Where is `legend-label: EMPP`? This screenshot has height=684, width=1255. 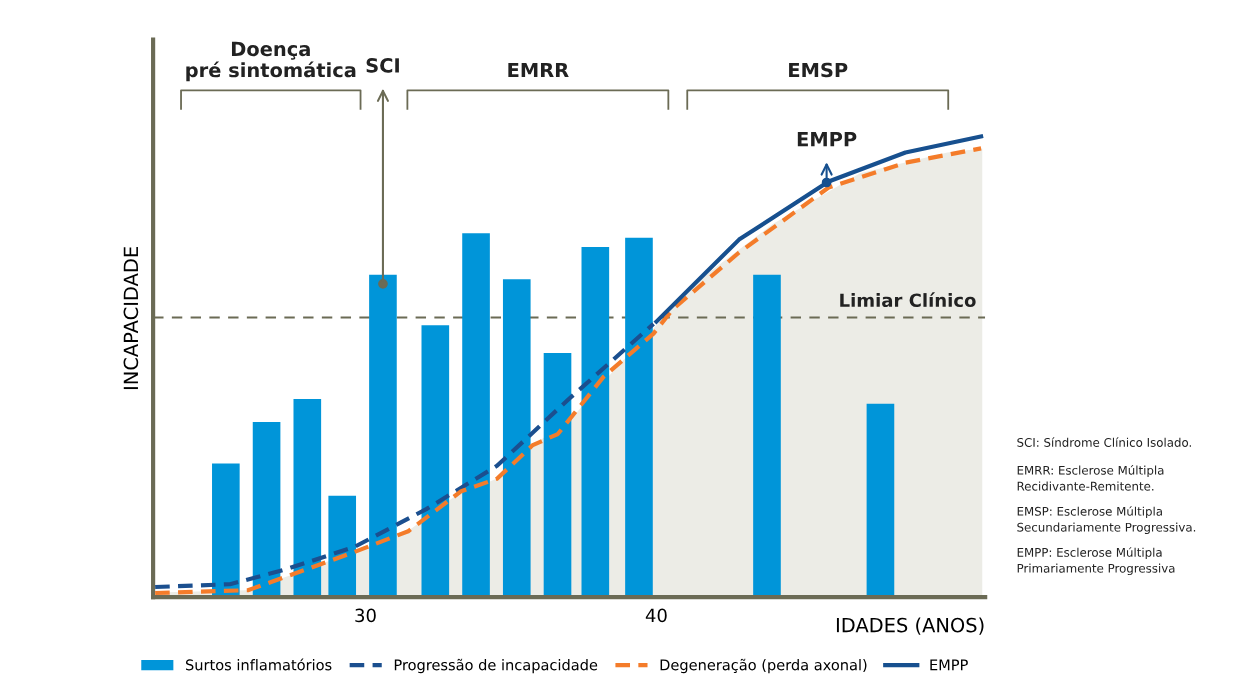
legend-label: EMPP is located at coordinates (949, 665).